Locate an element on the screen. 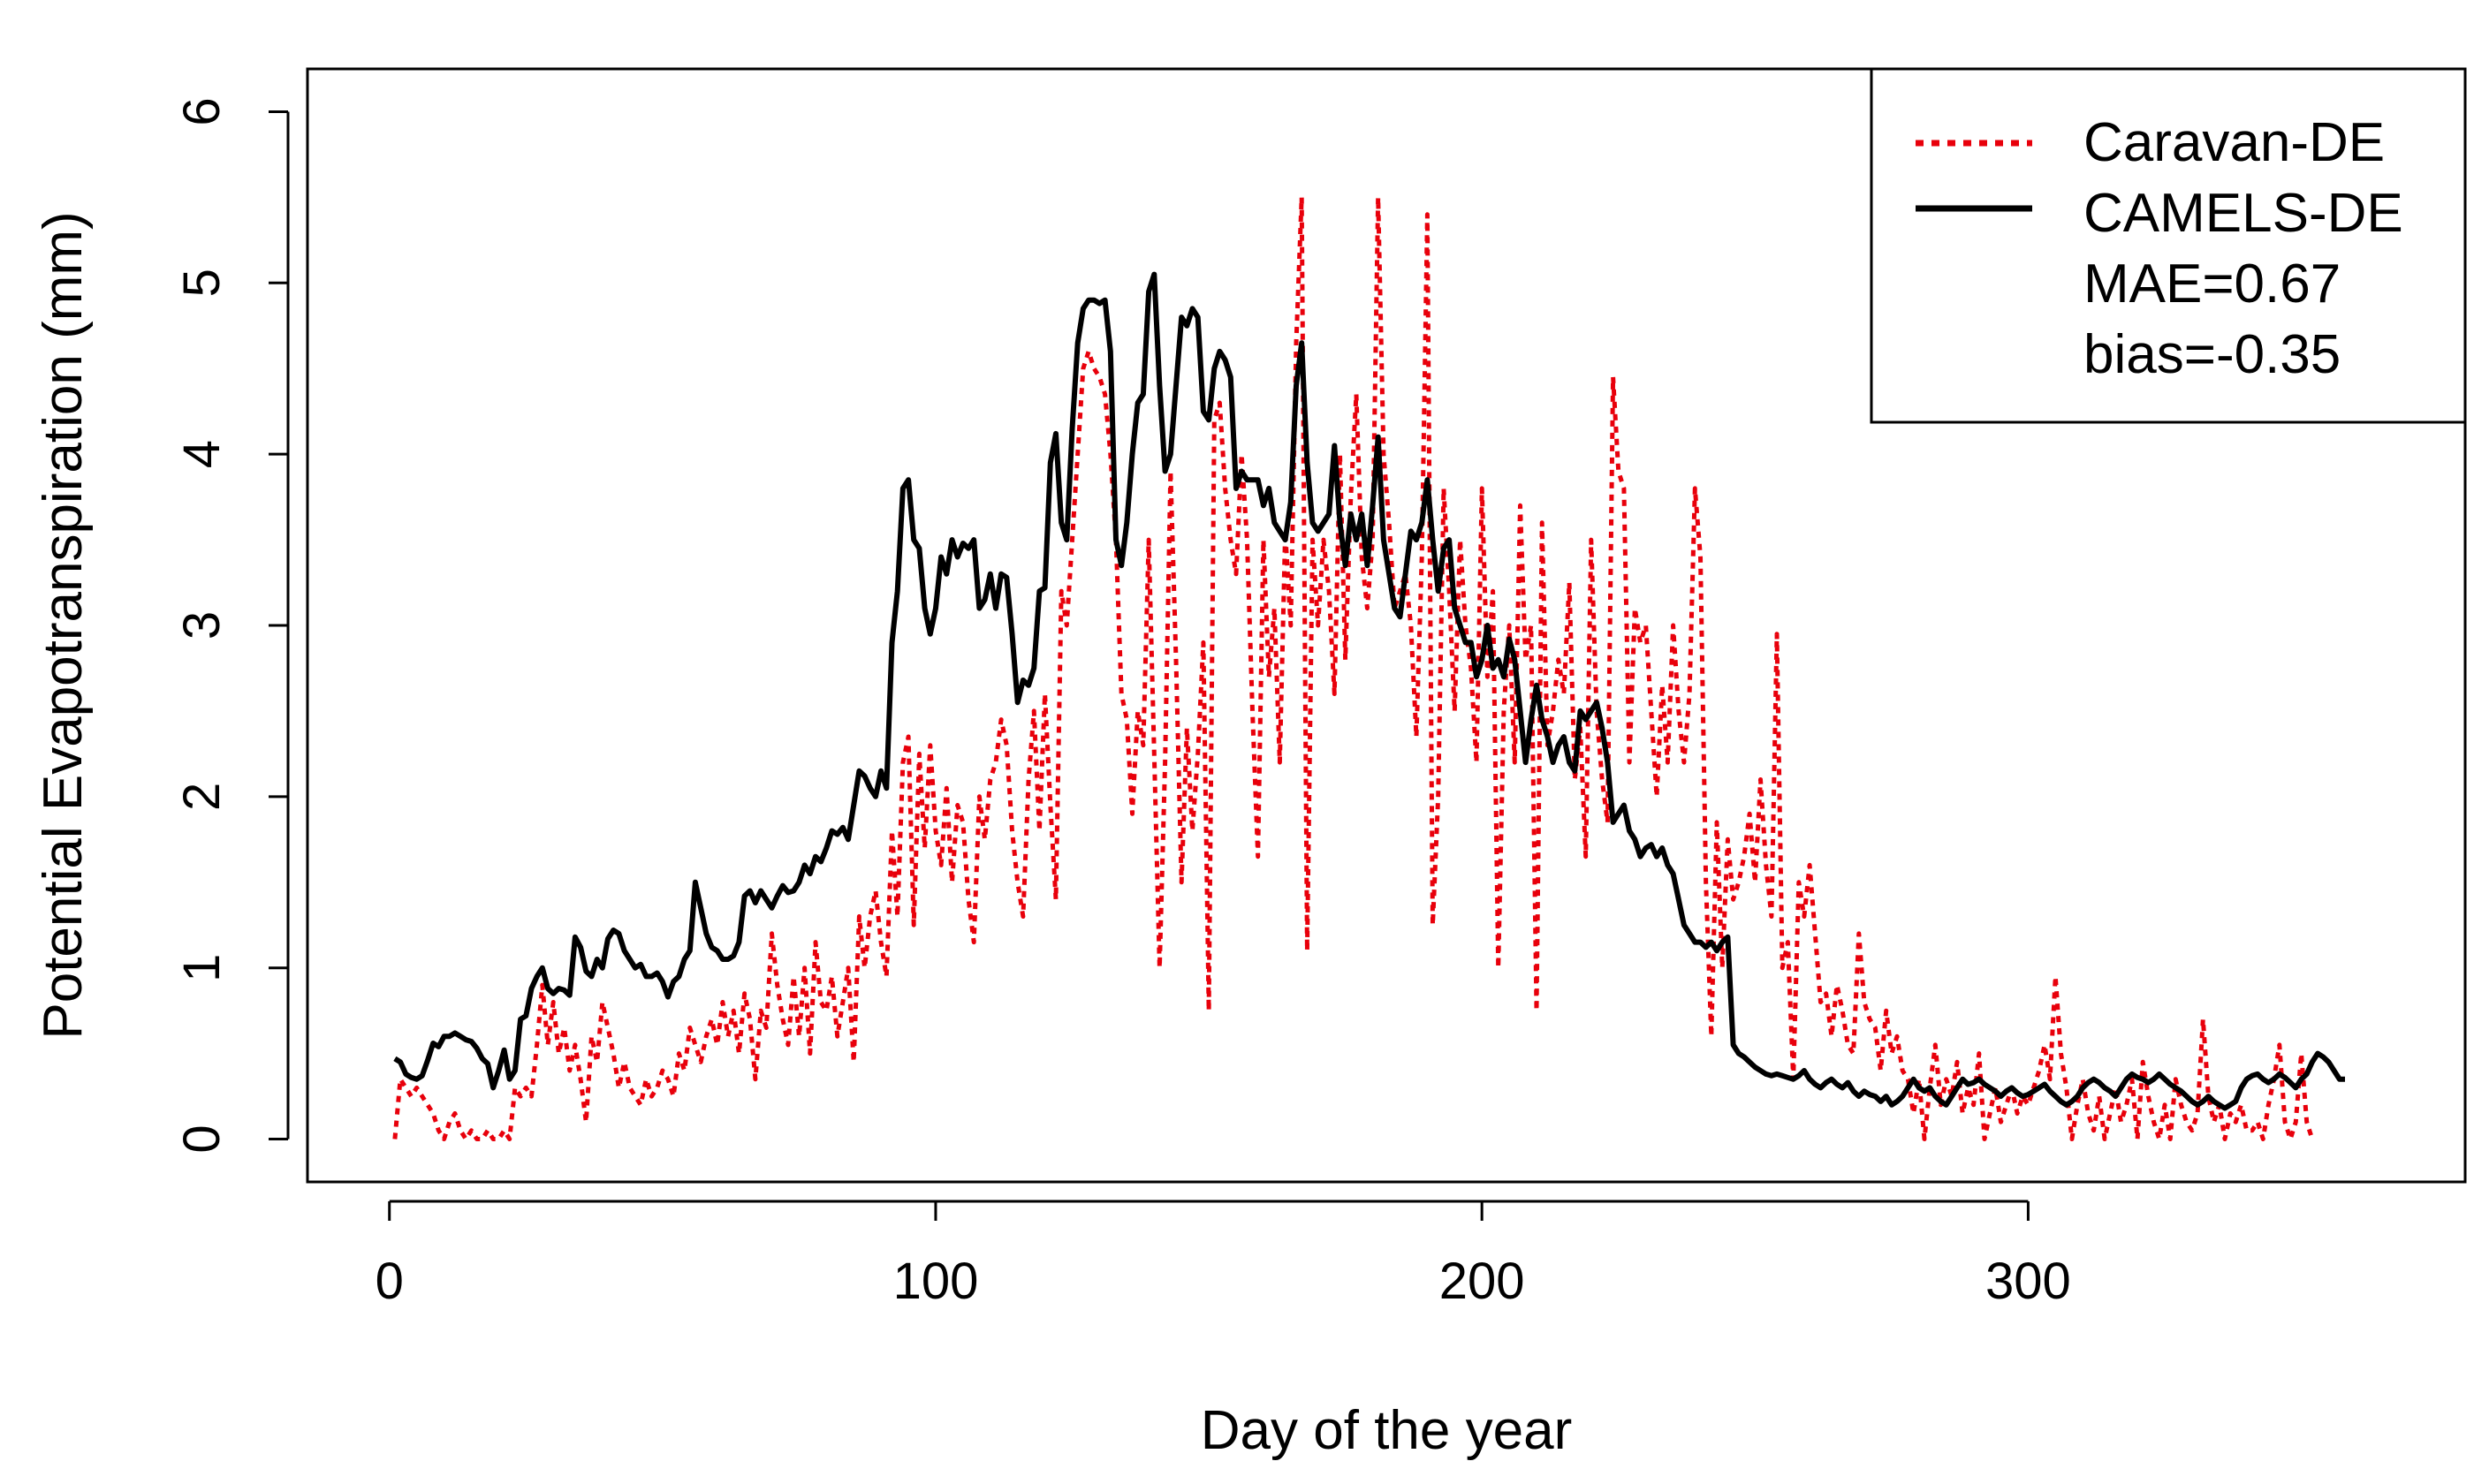  y-tick-label: 6 is located at coordinates (202, 111).